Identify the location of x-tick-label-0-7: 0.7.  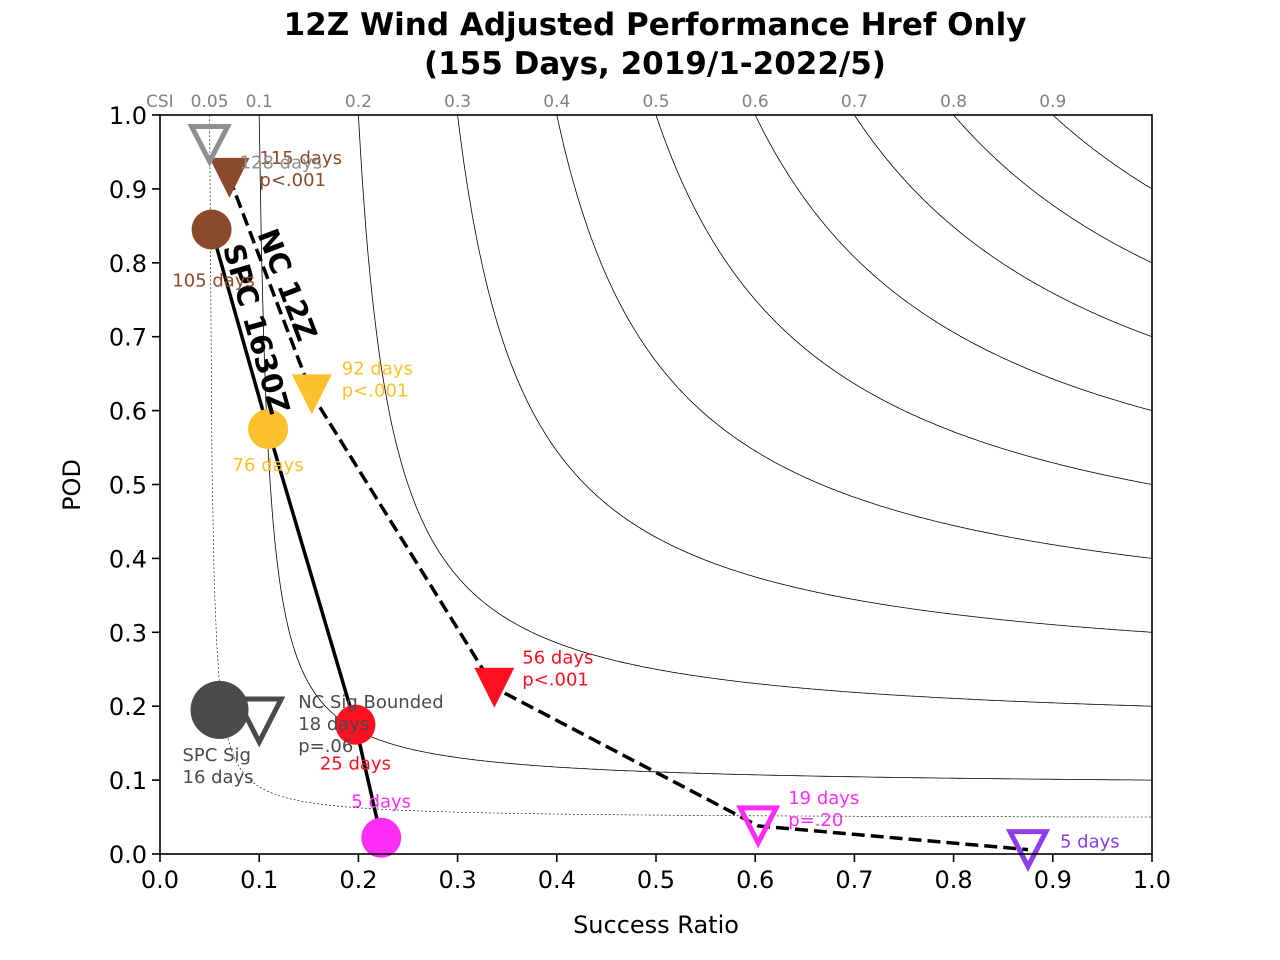
(854, 880).